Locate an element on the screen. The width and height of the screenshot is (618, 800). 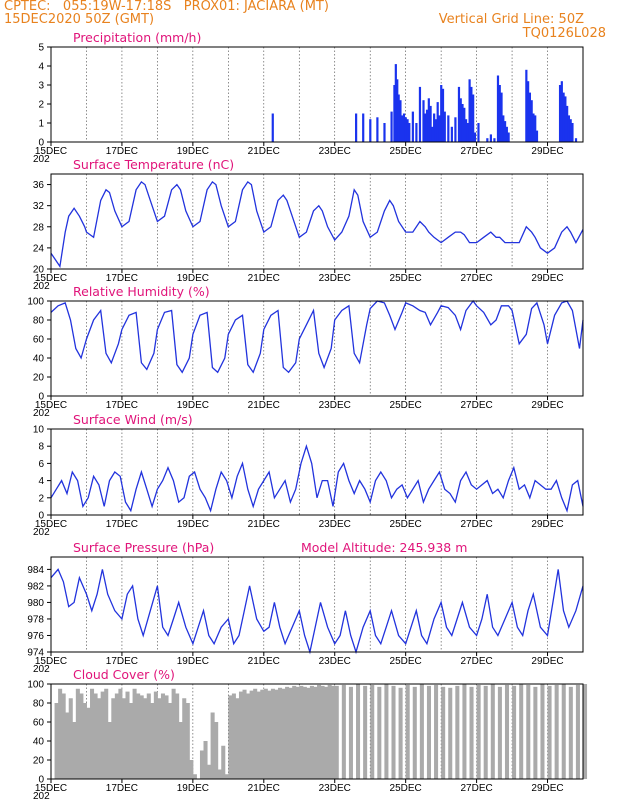
pressure-frame is located at coordinates (317, 604).